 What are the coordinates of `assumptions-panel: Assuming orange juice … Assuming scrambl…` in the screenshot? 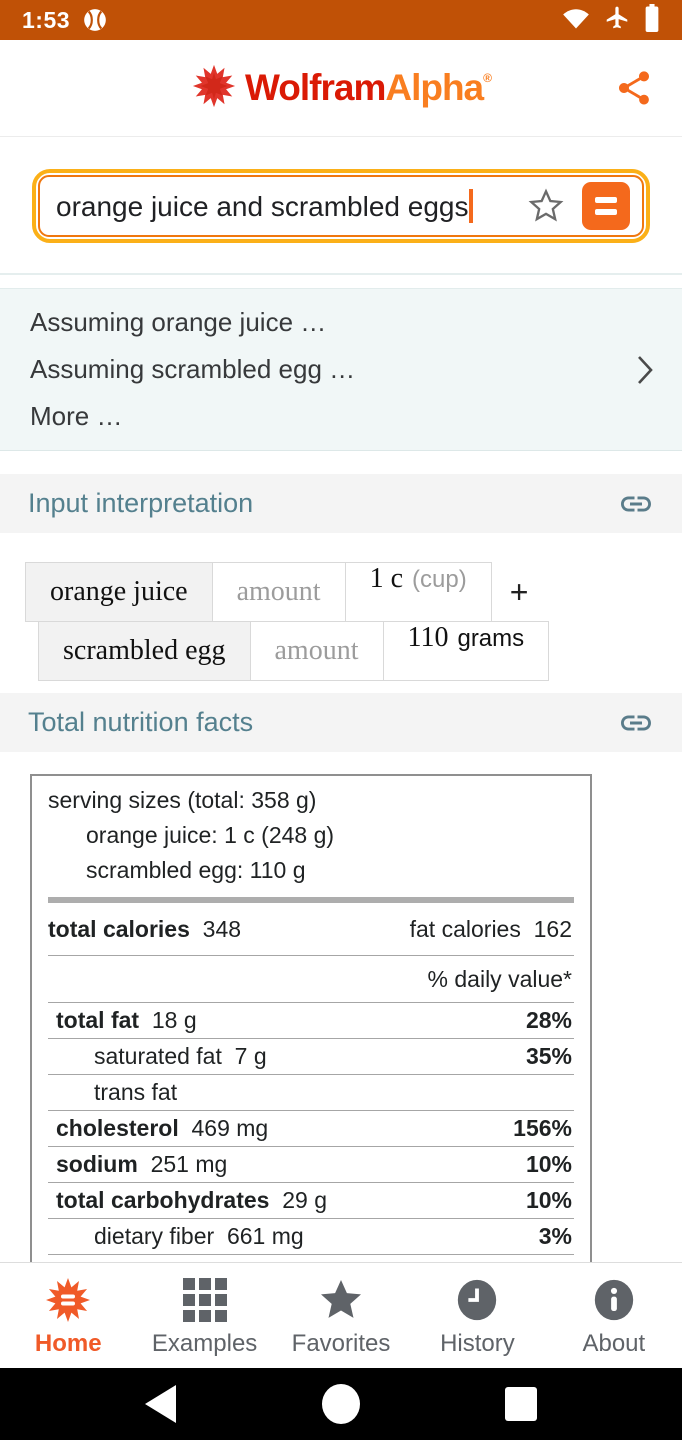 It's located at (341, 369).